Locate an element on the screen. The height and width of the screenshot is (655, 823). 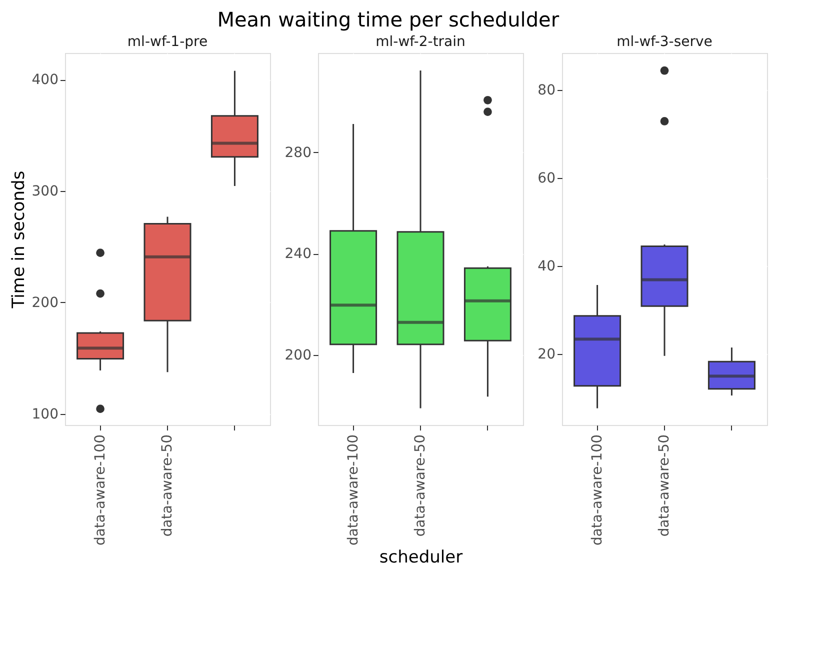
text: Mean waiting time per schedulder is located at coordinates (388, 20).